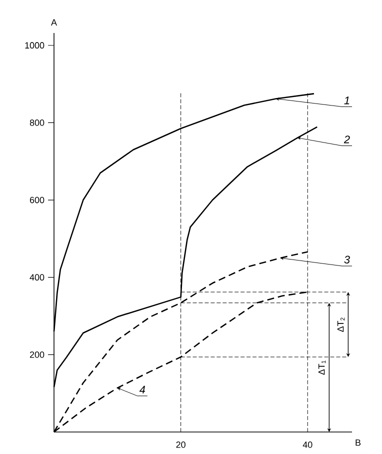 This screenshot has height=454, width=382. I want to click on text: 3, so click(347, 260).